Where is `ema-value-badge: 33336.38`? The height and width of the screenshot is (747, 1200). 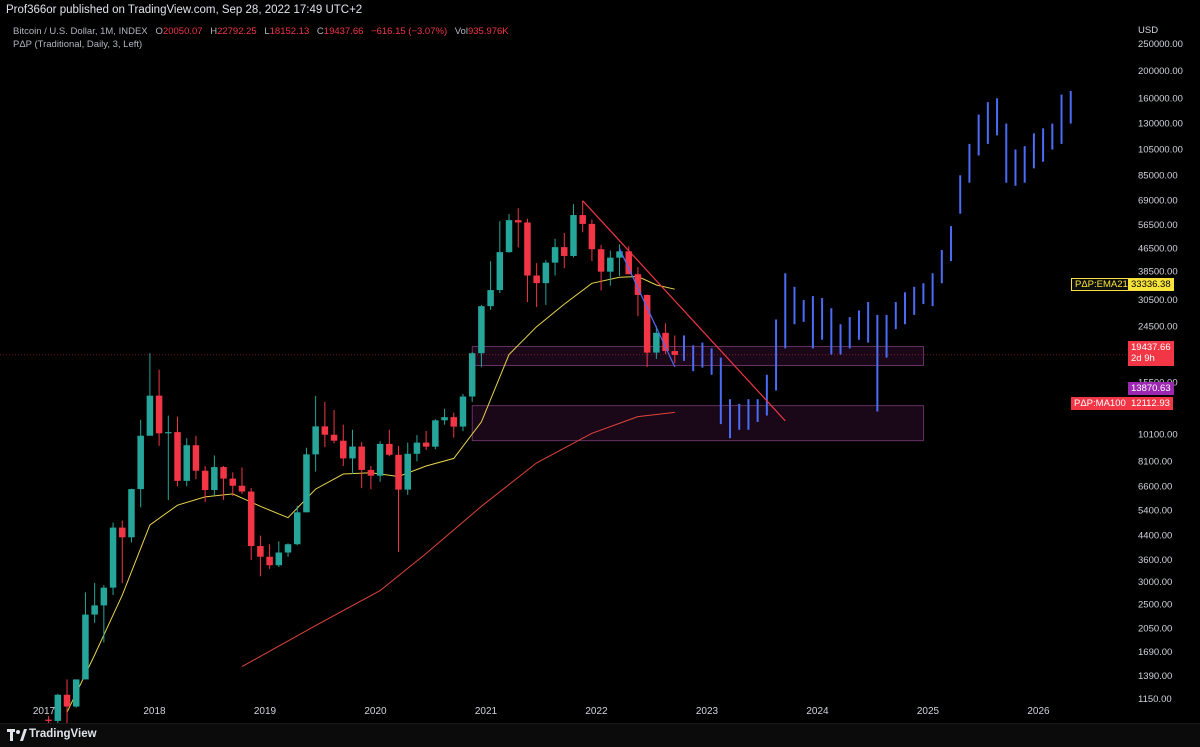
ema-value-badge: 33336.38 is located at coordinates (1151, 284).